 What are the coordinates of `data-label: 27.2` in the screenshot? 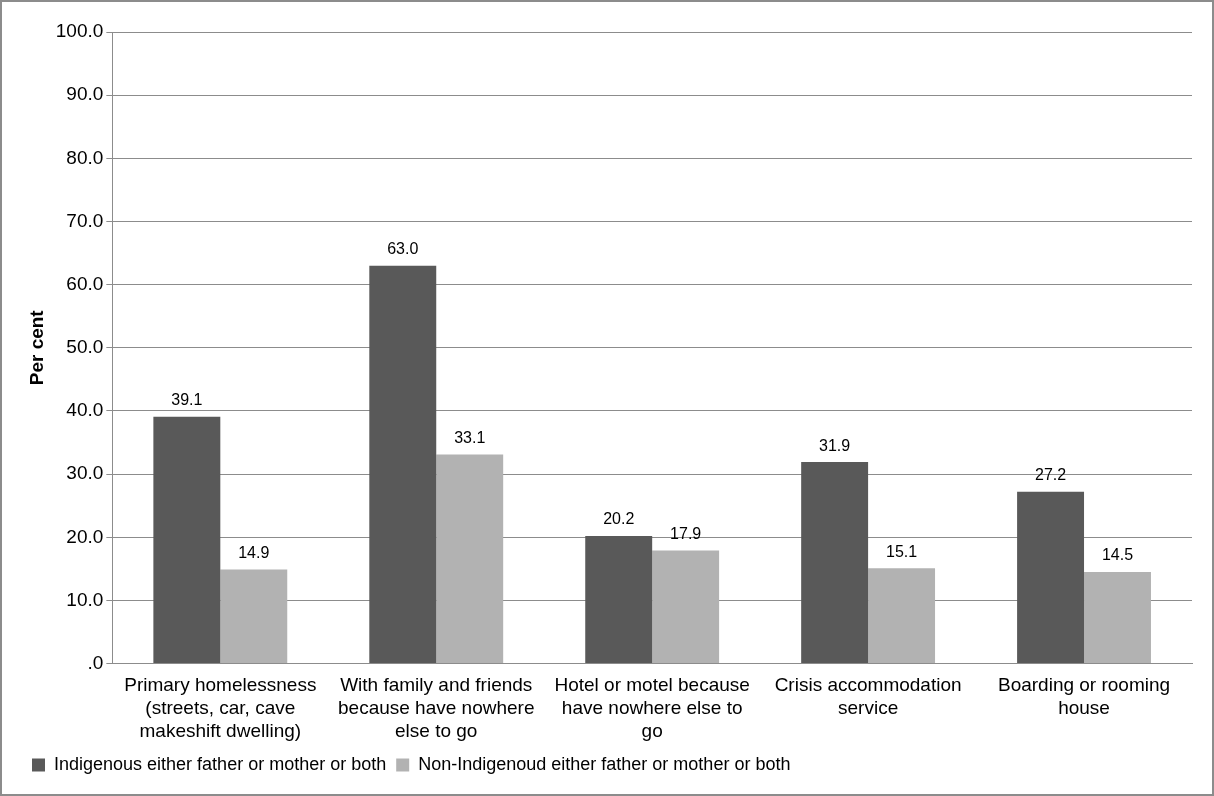 It's located at (1051, 475).